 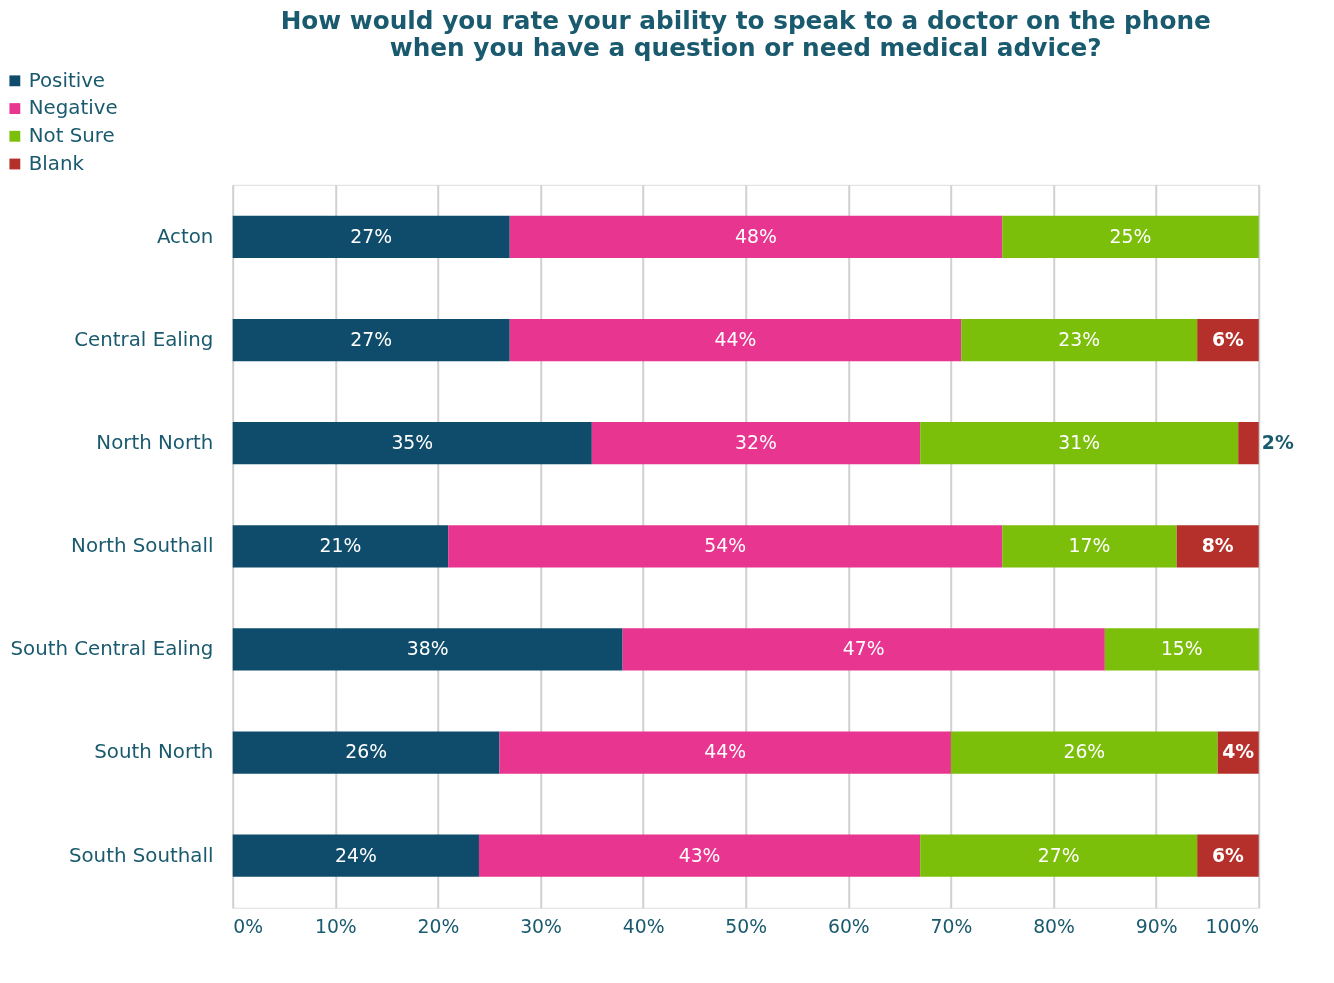 I want to click on legend-label: Negative, so click(x=73, y=108).